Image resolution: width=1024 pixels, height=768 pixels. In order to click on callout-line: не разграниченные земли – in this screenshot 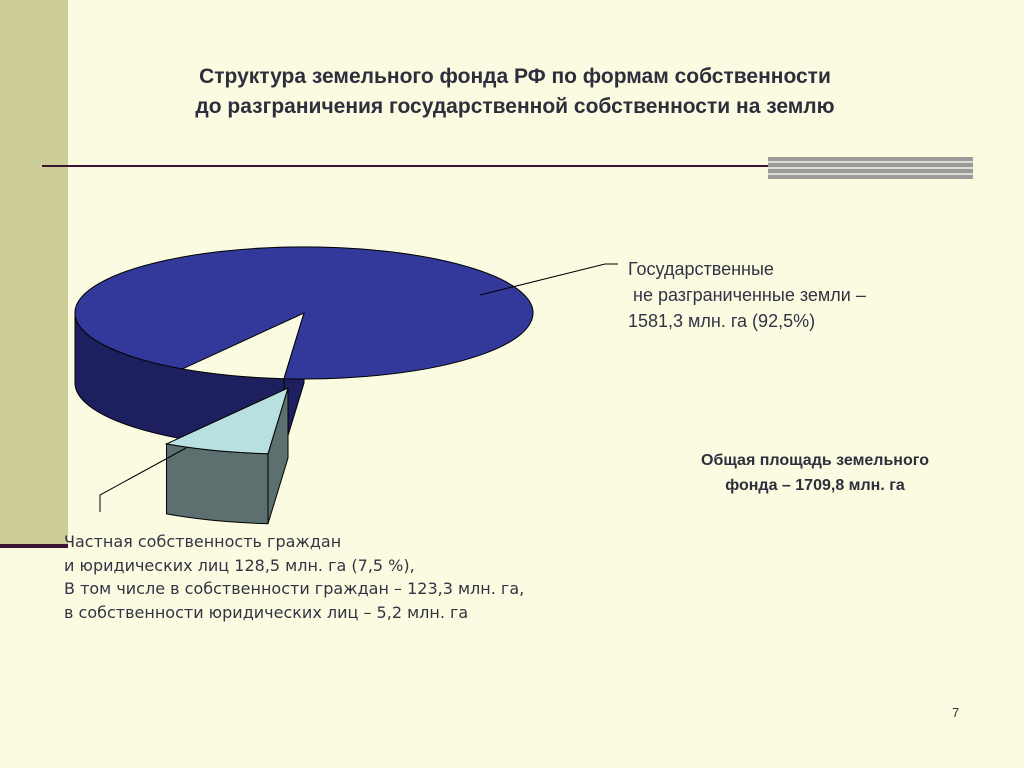, I will do `click(747, 295)`.